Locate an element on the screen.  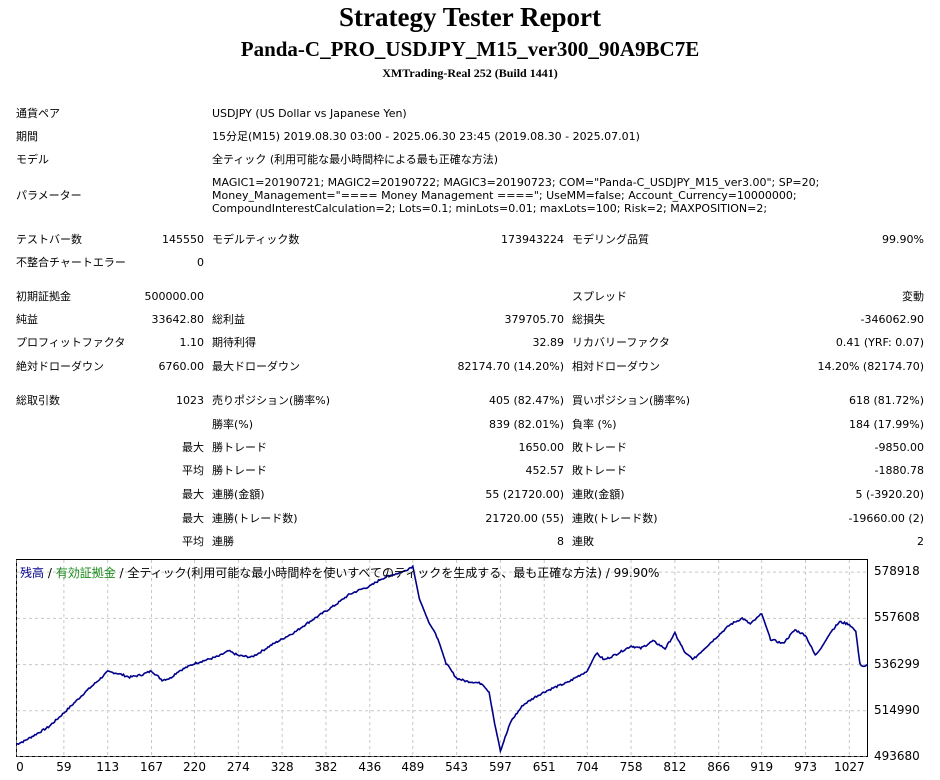
y-tick-label: 514990 is located at coordinates (897, 709).